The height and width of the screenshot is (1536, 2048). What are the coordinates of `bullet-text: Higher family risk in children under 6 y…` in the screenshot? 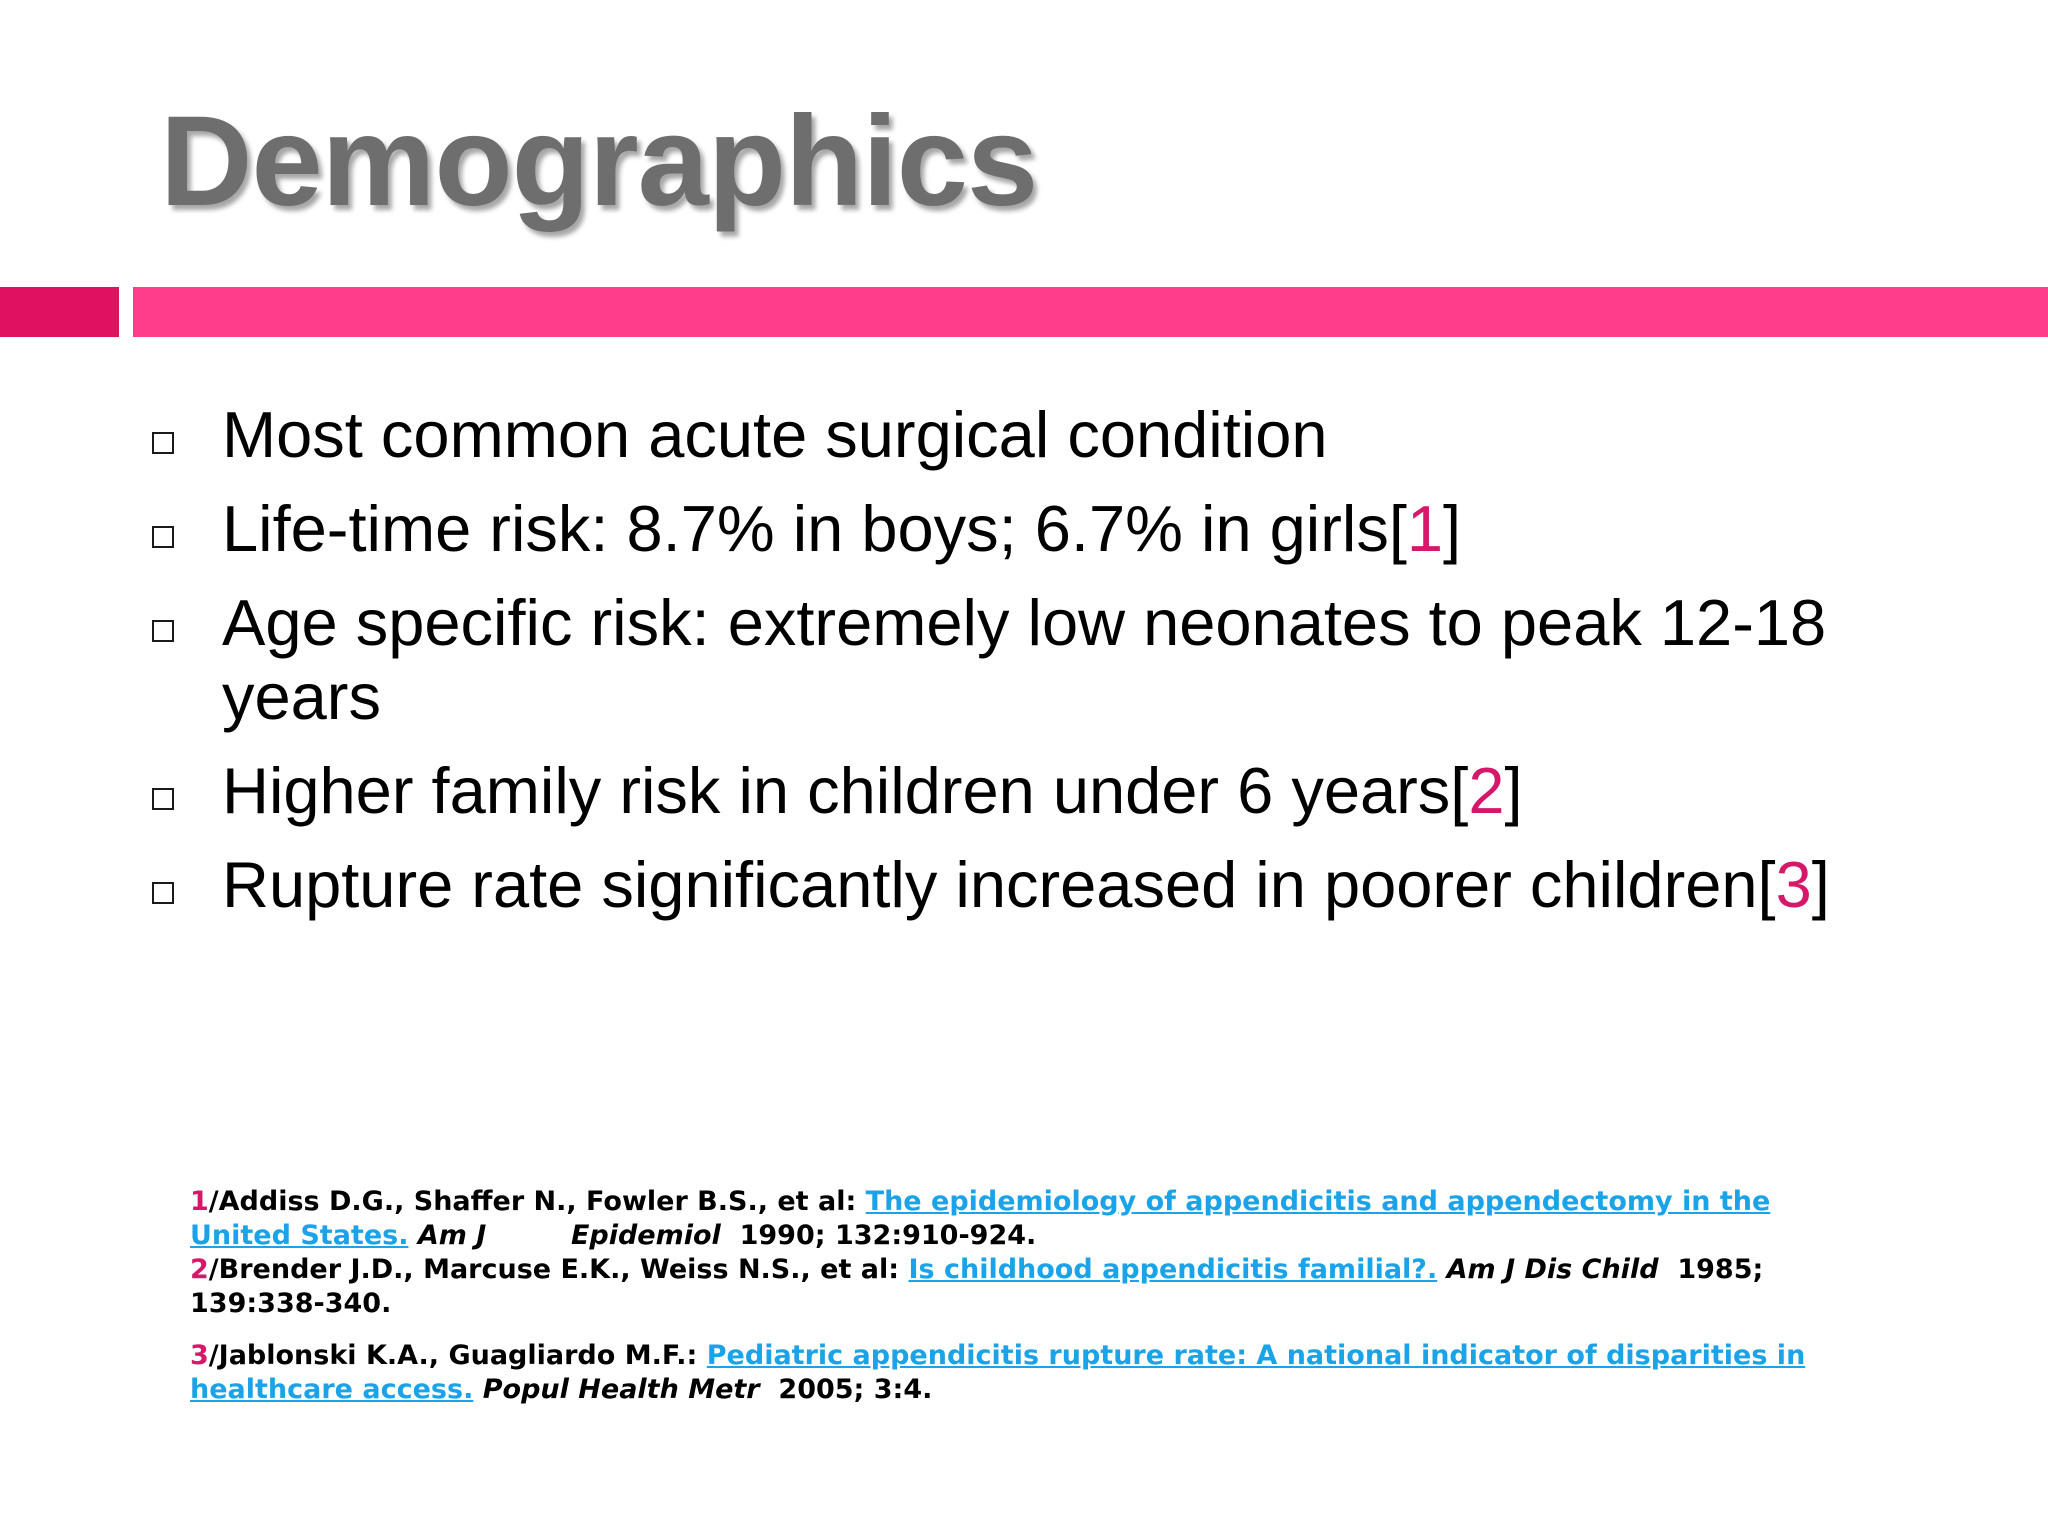 It's located at (845, 790).